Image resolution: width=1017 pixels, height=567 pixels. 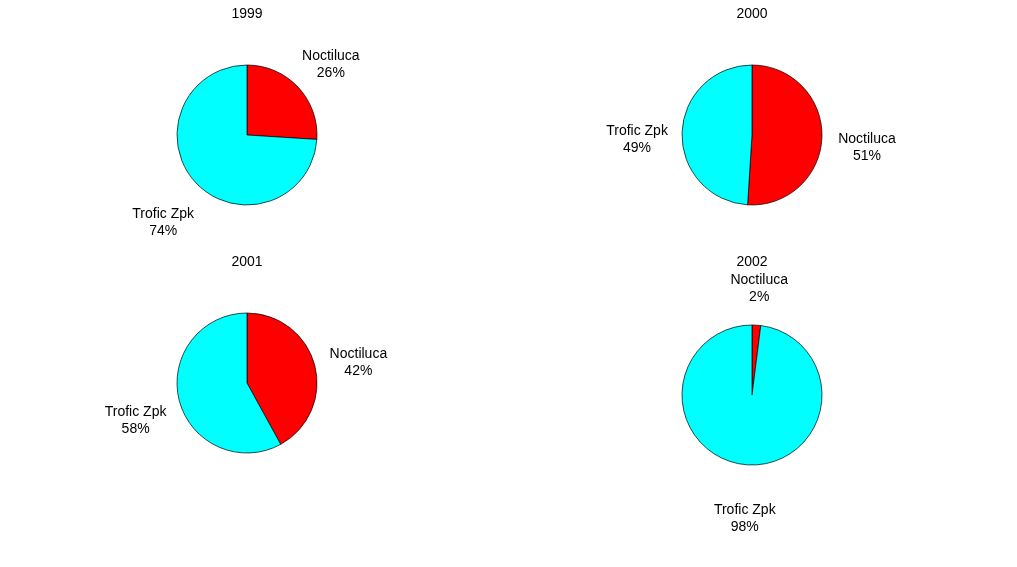 What do you see at coordinates (752, 261) in the screenshot?
I see `chart-title: 2002` at bounding box center [752, 261].